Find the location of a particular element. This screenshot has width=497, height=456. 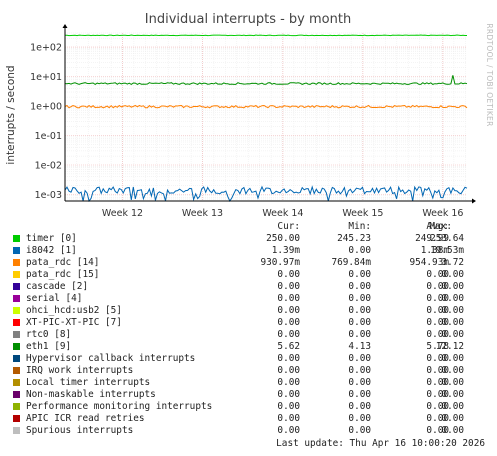

legend-series-name: Non-maskable interrupts is located at coordinates (91, 394).